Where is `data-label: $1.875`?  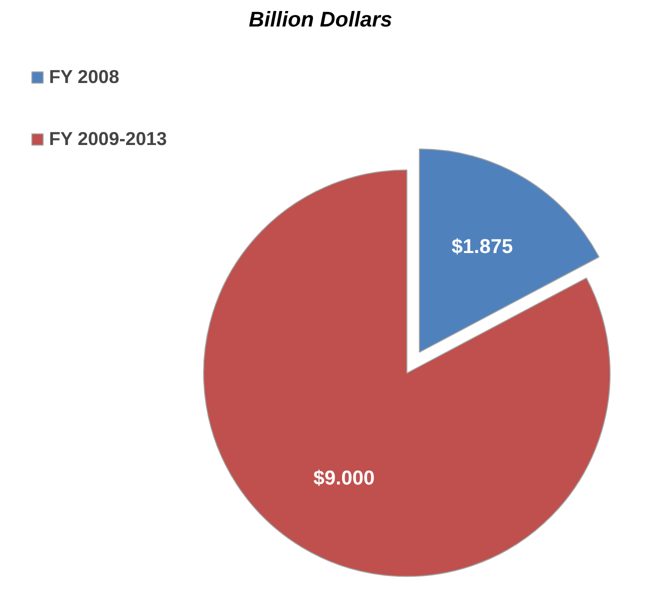 data-label: $1.875 is located at coordinates (482, 247).